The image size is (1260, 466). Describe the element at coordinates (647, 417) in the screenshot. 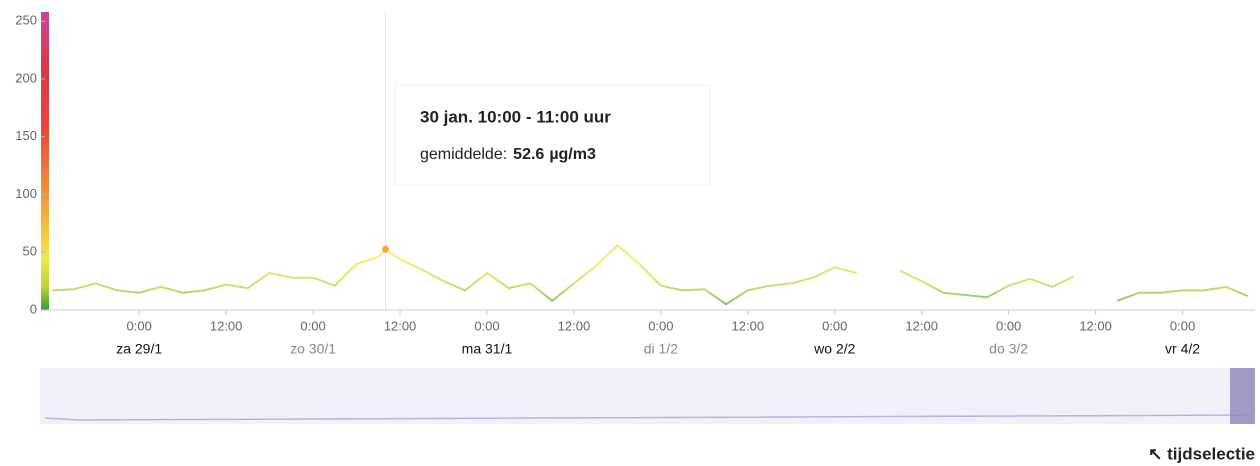

I see `navigator-line` at that location.